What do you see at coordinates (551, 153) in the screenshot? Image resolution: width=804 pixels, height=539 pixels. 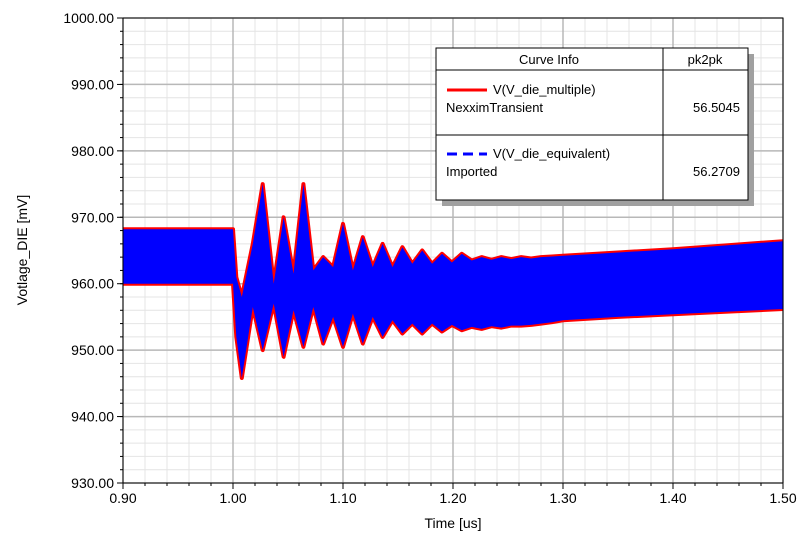 I see `legend-series-name-equivalent: V(V_die_equivalent)` at bounding box center [551, 153].